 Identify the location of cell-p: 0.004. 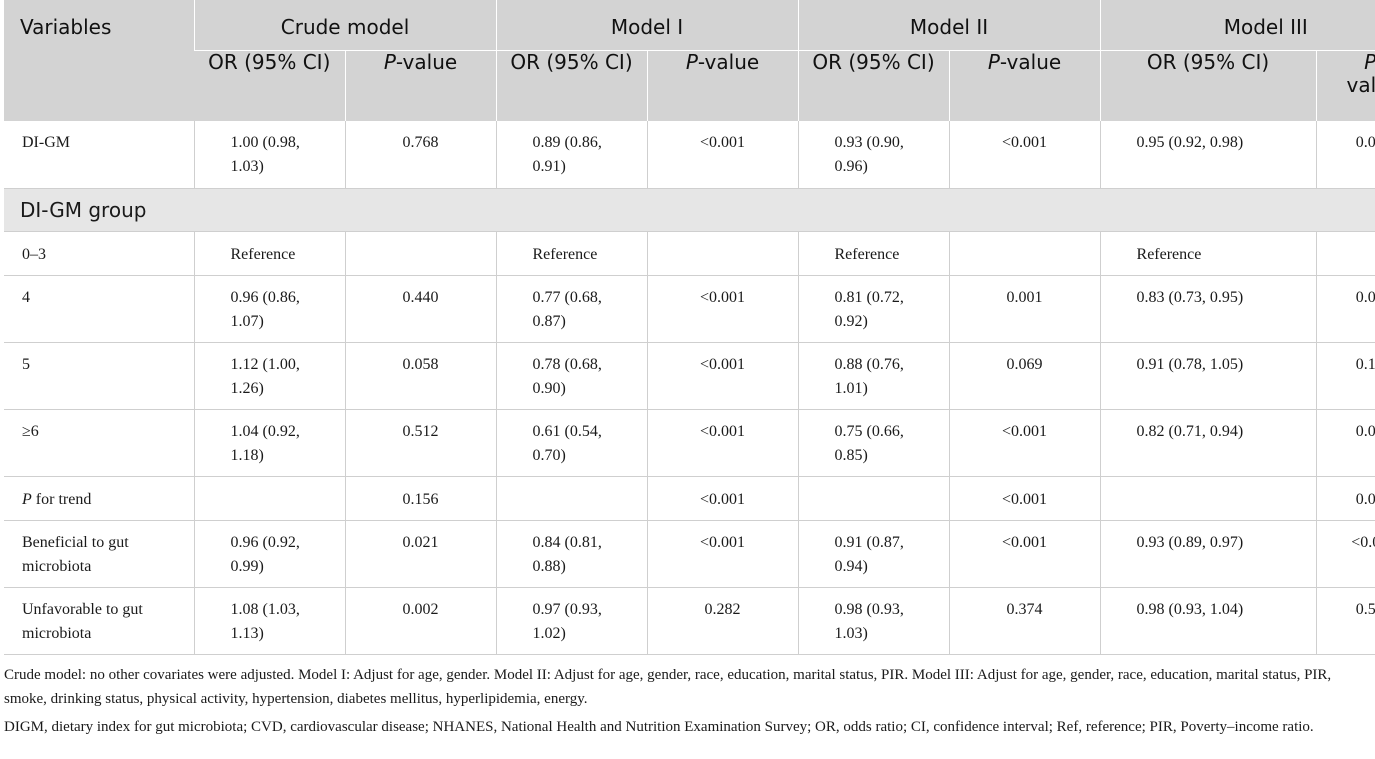
(1345, 443).